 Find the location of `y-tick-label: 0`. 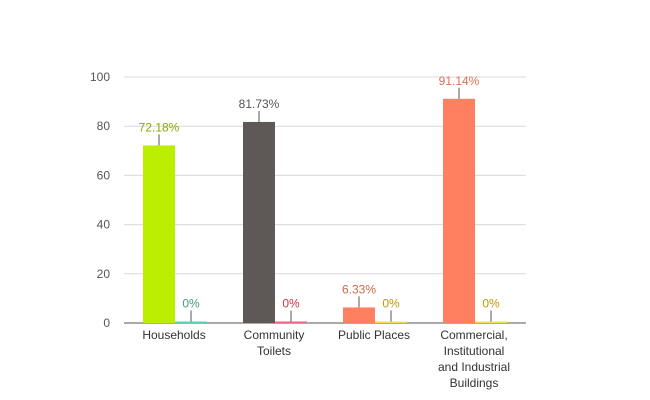

y-tick-label: 0 is located at coordinates (106, 323).